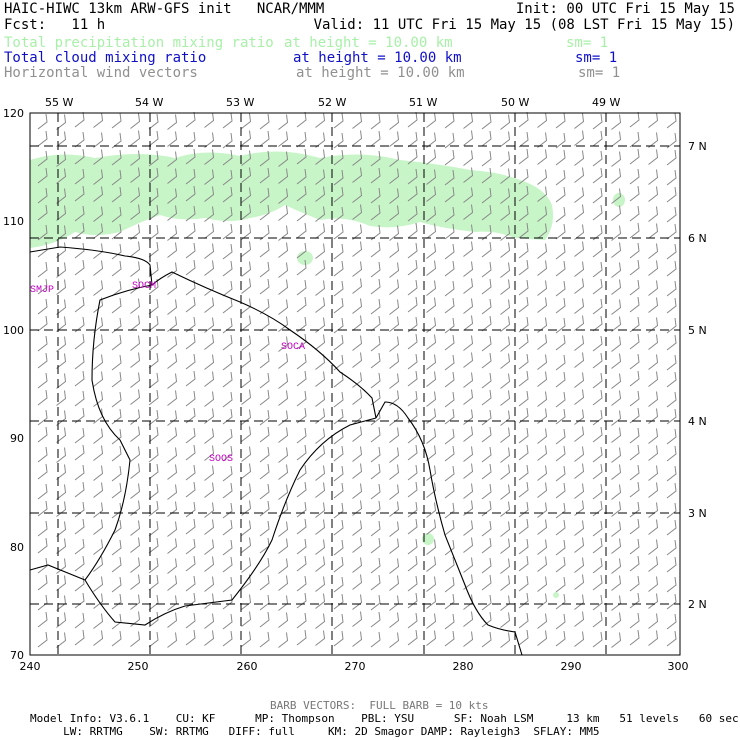  I want to click on x-axis-ticks: 240 250 260 270 280 290 300, so click(354, 666).